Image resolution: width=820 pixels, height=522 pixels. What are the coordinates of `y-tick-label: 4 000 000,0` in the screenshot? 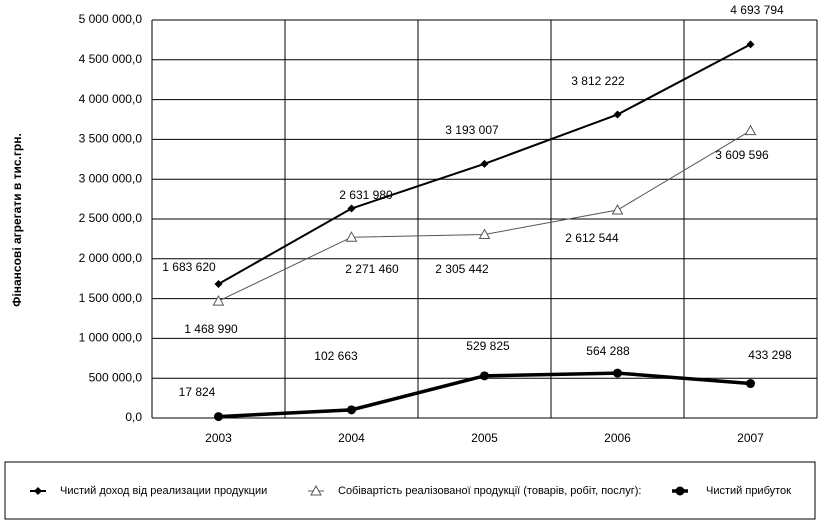 It's located at (111, 99).